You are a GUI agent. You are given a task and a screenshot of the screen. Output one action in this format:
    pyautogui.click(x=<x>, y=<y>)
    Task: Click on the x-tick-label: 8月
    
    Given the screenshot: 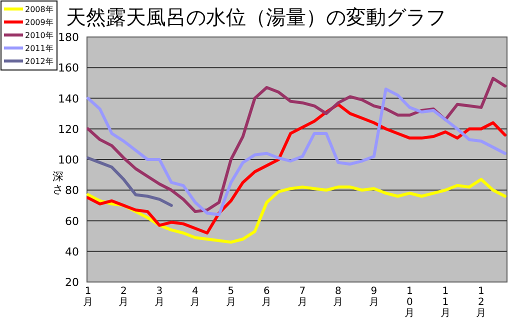 What is the action you would take?
    pyautogui.click(x=338, y=297)
    